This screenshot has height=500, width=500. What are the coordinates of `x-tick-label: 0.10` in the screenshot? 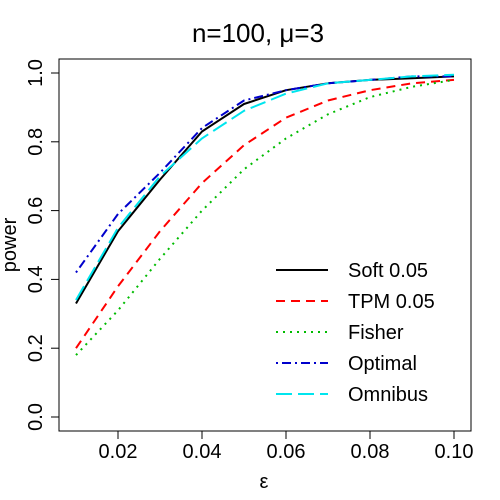 It's located at (454, 452).